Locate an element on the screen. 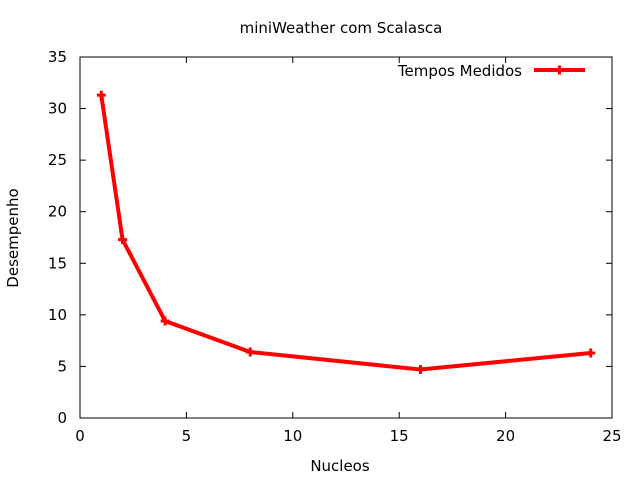 The image size is (640, 480). x-tick-label: 5 is located at coordinates (187, 436).